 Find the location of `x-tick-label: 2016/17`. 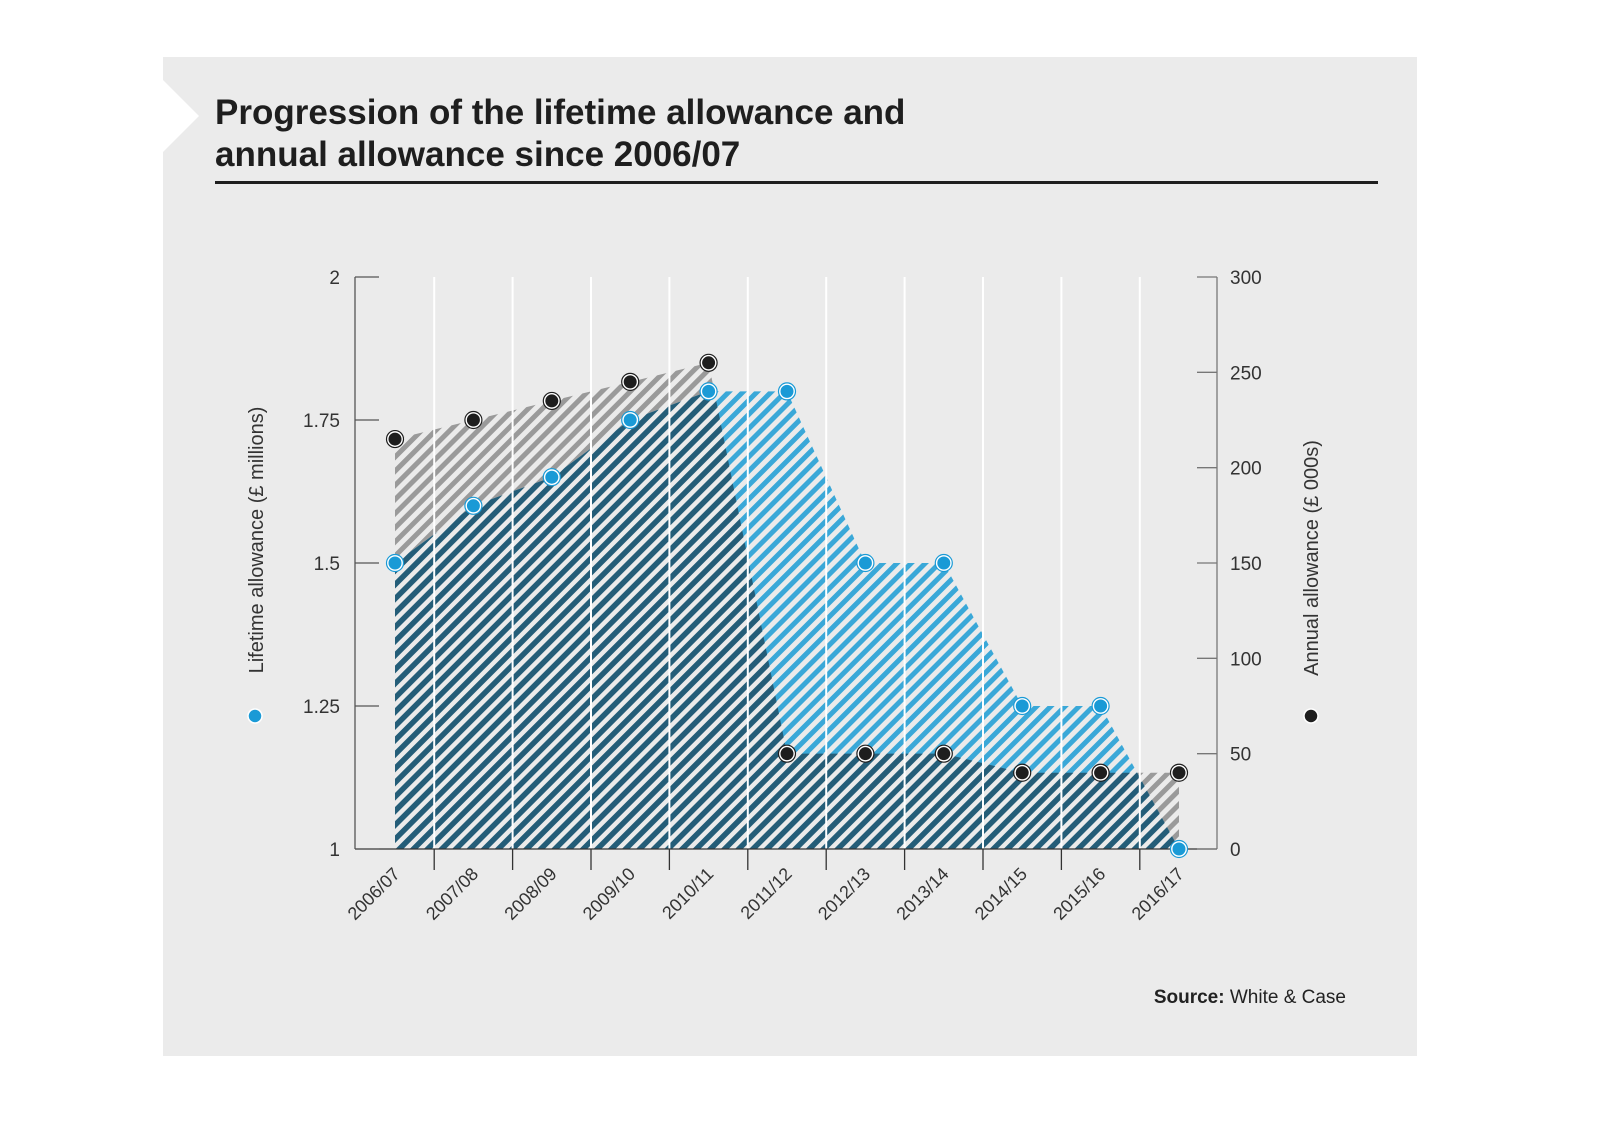

x-tick-label: 2016/17 is located at coordinates (1158, 894).